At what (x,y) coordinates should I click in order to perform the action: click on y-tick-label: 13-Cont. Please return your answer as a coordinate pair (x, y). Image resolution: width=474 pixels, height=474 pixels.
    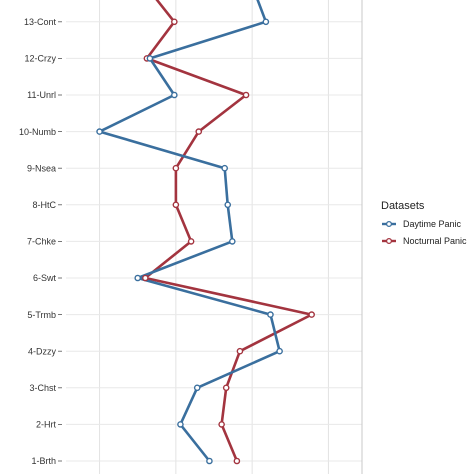
    Looking at the image, I should click on (40, 22).